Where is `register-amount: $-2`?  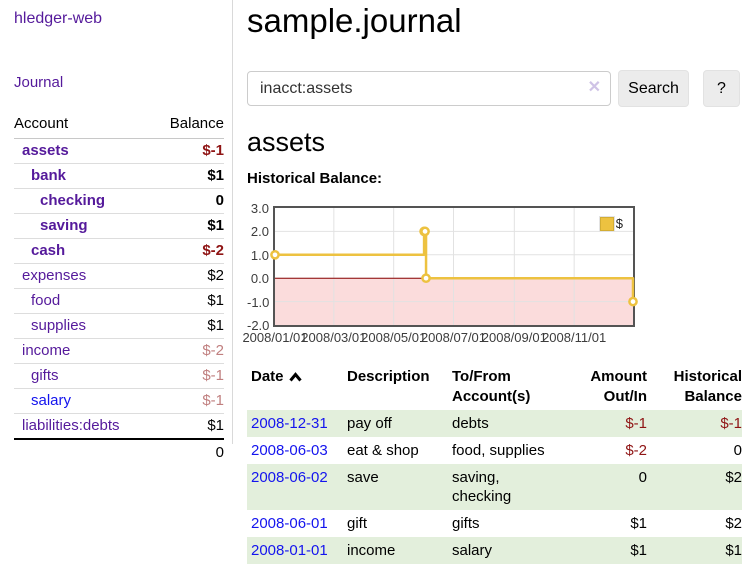 register-amount: $-2 is located at coordinates (636, 450).